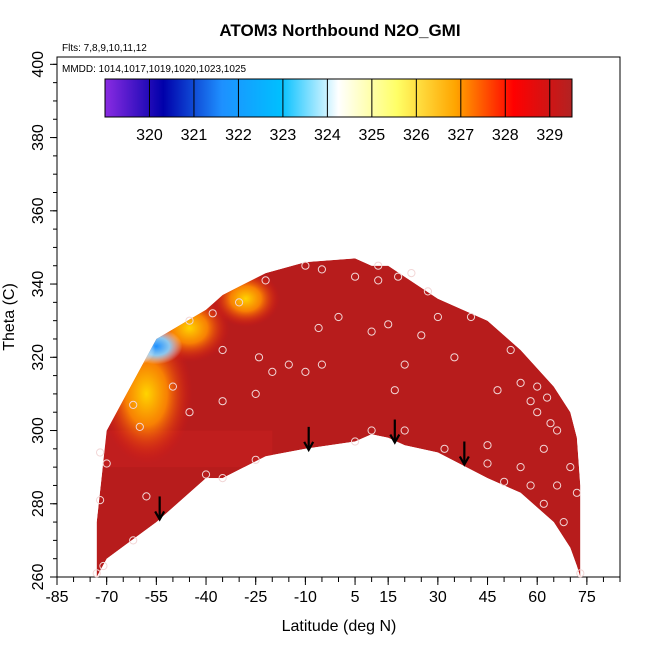 This screenshot has height=650, width=650. Describe the element at coordinates (255, 597) in the screenshot. I see `x-tick-label: -25` at that location.